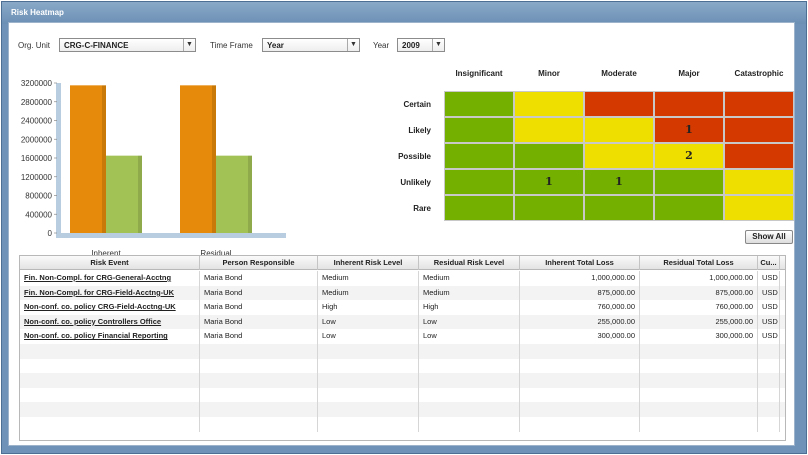 This screenshot has width=808, height=455. I want to click on risk-event-link: Fin. Non-Compl. for CRG-General-Acctng, so click(110, 278).